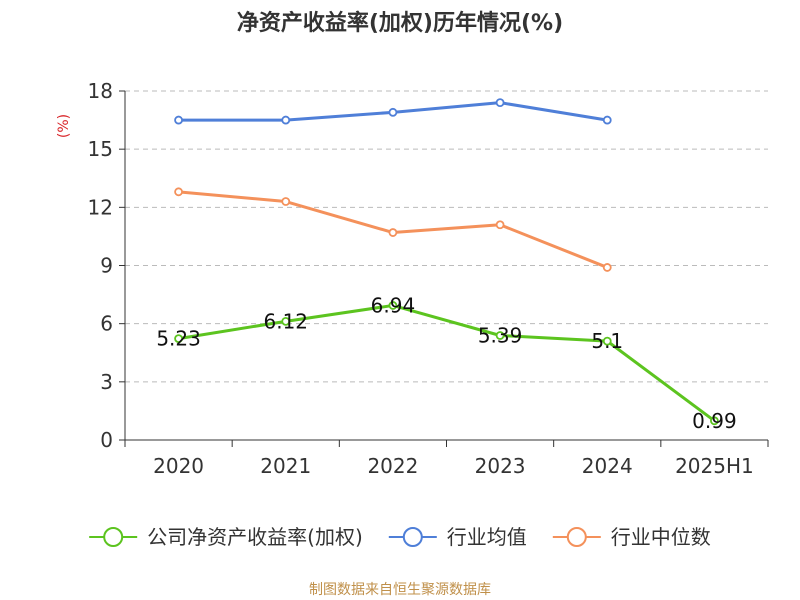 The height and width of the screenshot is (600, 800). What do you see at coordinates (64, 126) in the screenshot?
I see `y-axis-unit-label: (%)` at bounding box center [64, 126].